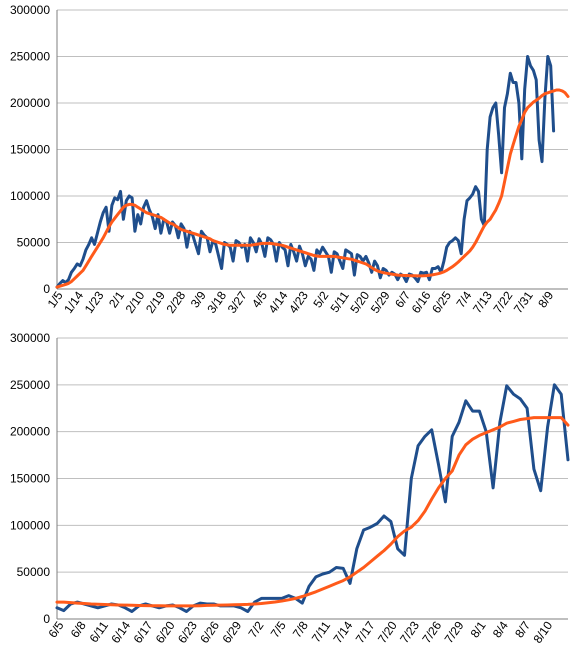  Describe the element at coordinates (478, 629) in the screenshot. I see `x-tick-label: 8/1` at that location.